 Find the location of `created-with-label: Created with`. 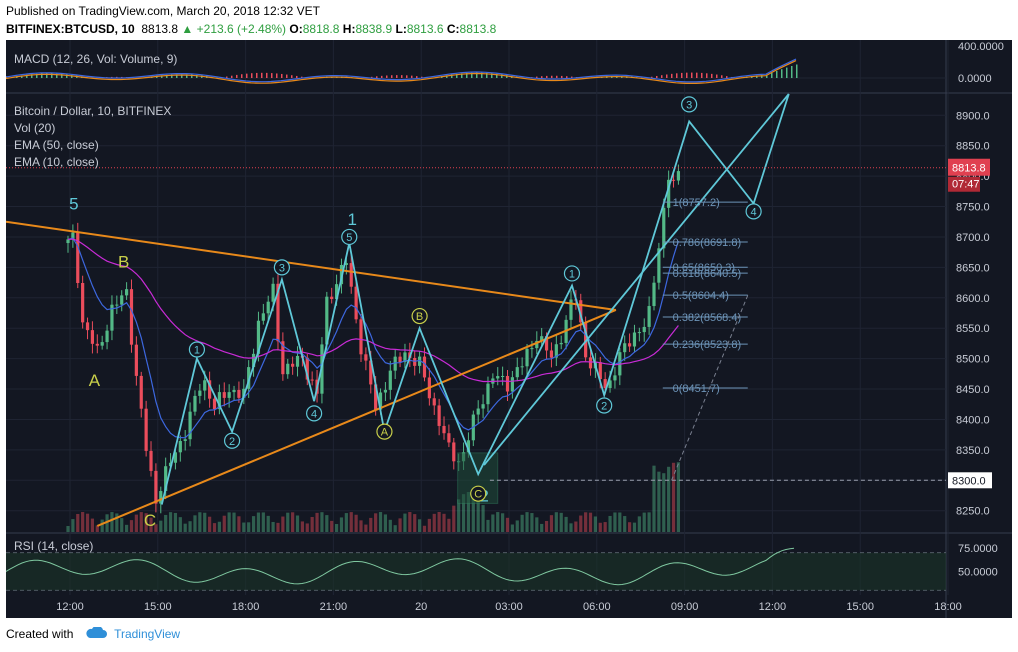

created-with-label: Created with is located at coordinates (40, 634).